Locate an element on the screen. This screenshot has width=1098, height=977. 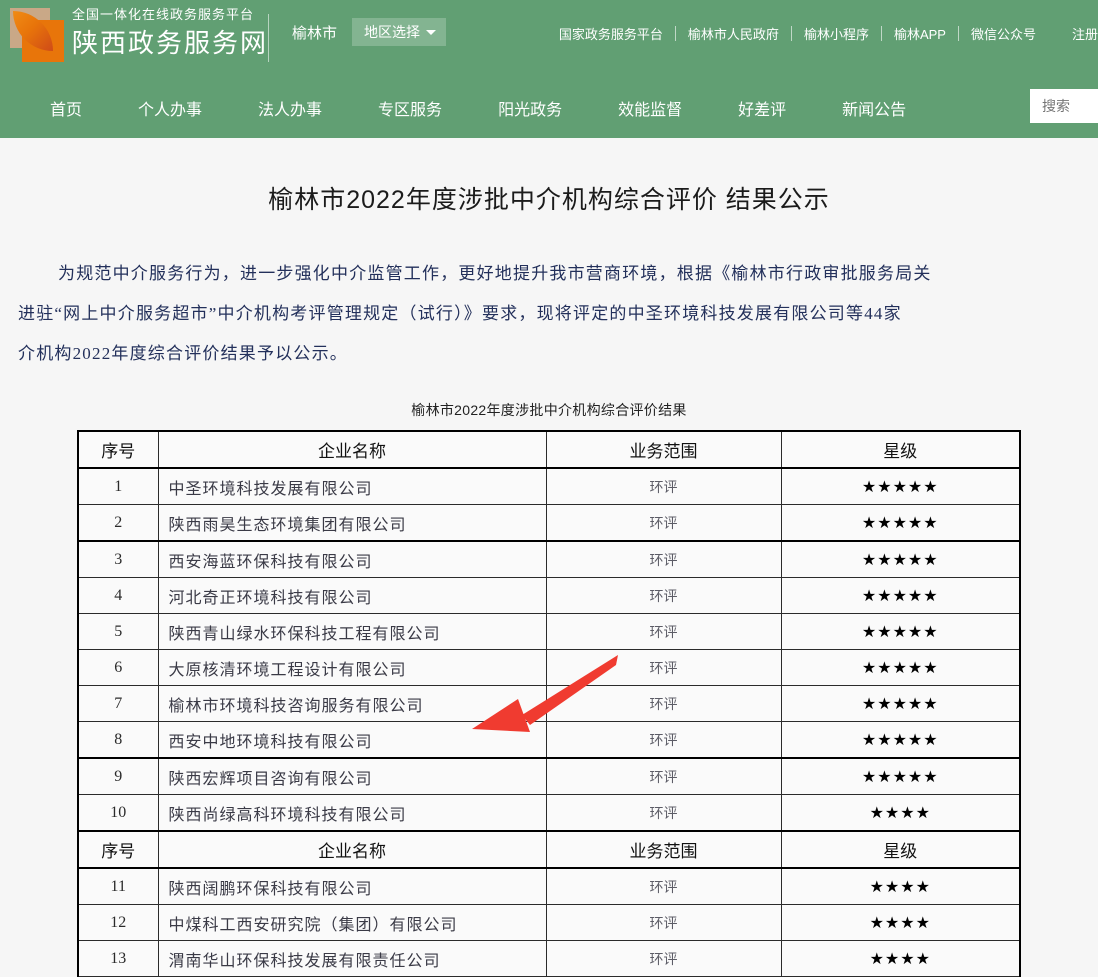
col-header-scope: 业务范围 is located at coordinates (663, 849).